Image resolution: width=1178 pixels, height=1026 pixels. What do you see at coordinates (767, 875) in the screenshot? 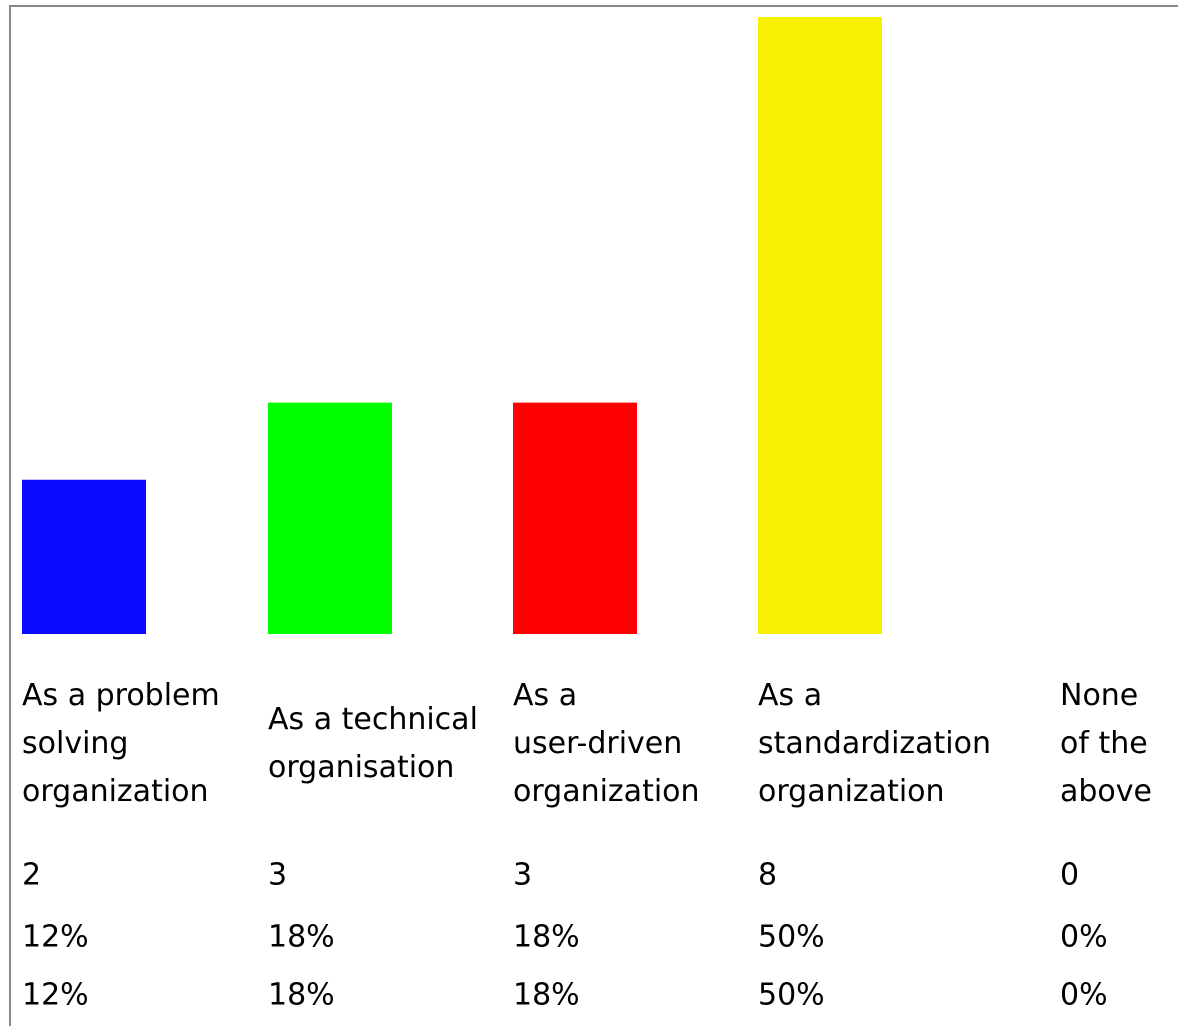
I see `count-label: 8` at bounding box center [767, 875].